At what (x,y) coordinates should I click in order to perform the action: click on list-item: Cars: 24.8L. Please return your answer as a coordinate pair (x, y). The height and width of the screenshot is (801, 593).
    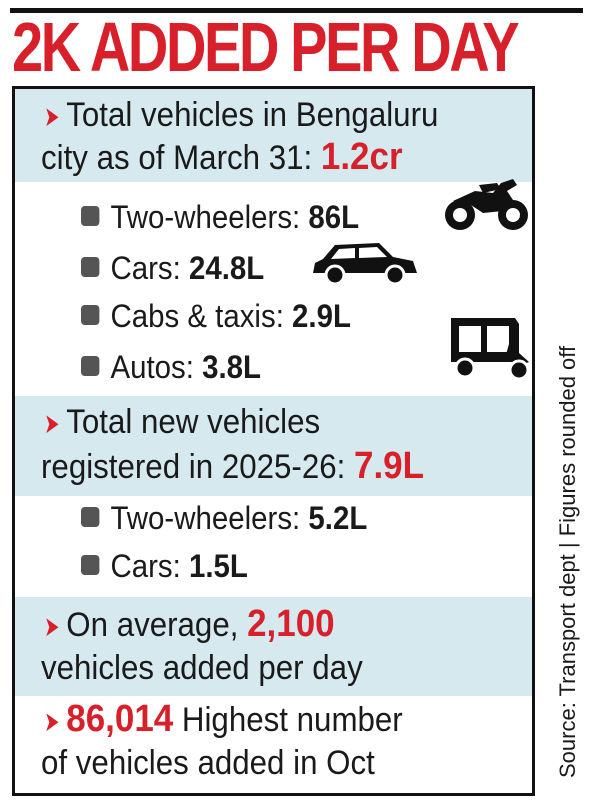
    Looking at the image, I should click on (172, 268).